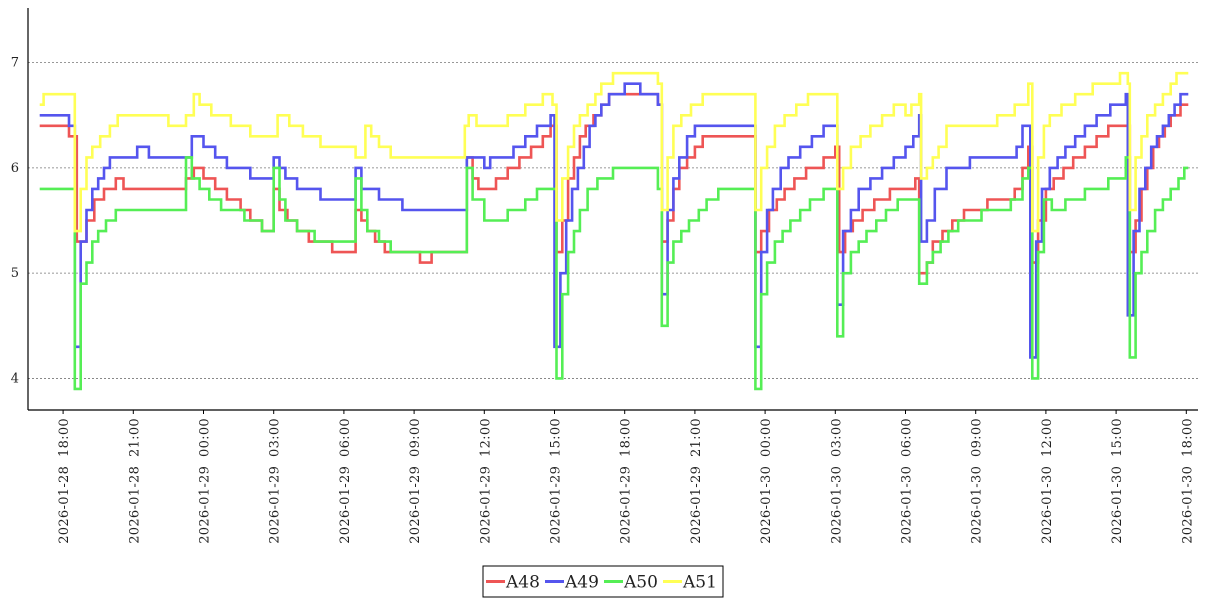 The width and height of the screenshot is (1207, 604). I want to click on x-tick-label: 2026-01-29 18:00, so click(626, 481).